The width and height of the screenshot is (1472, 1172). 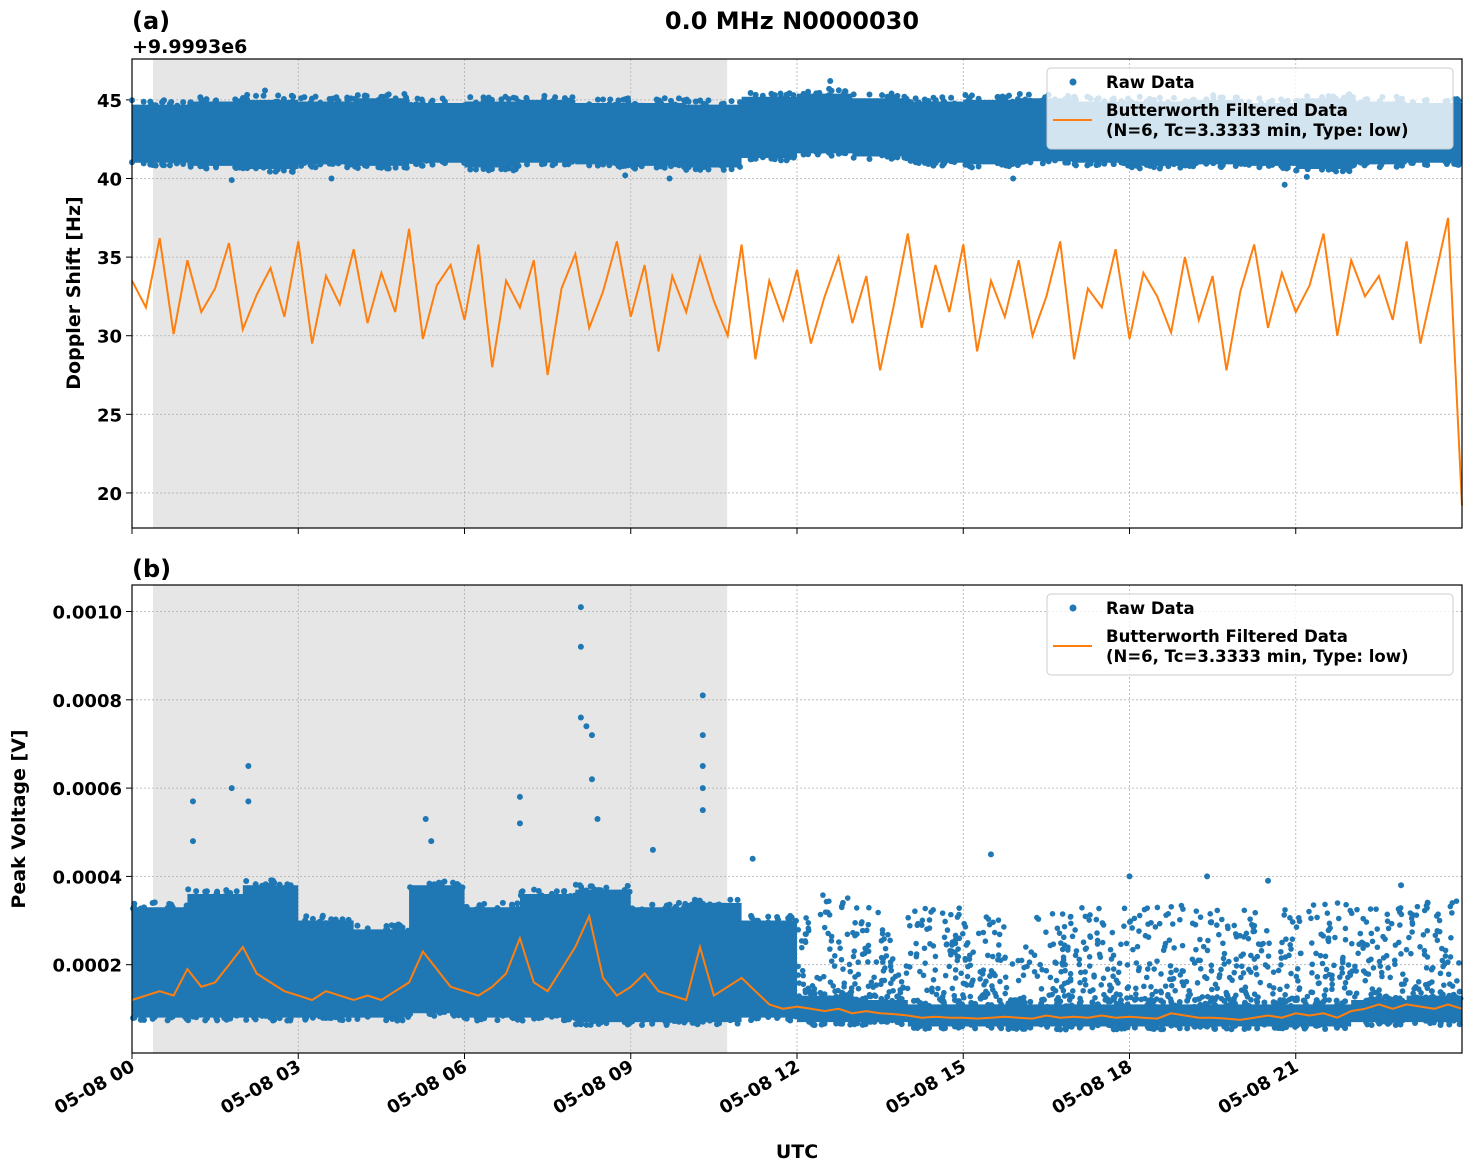 I want to click on legend-raw-marker, so click(x=1073, y=82).